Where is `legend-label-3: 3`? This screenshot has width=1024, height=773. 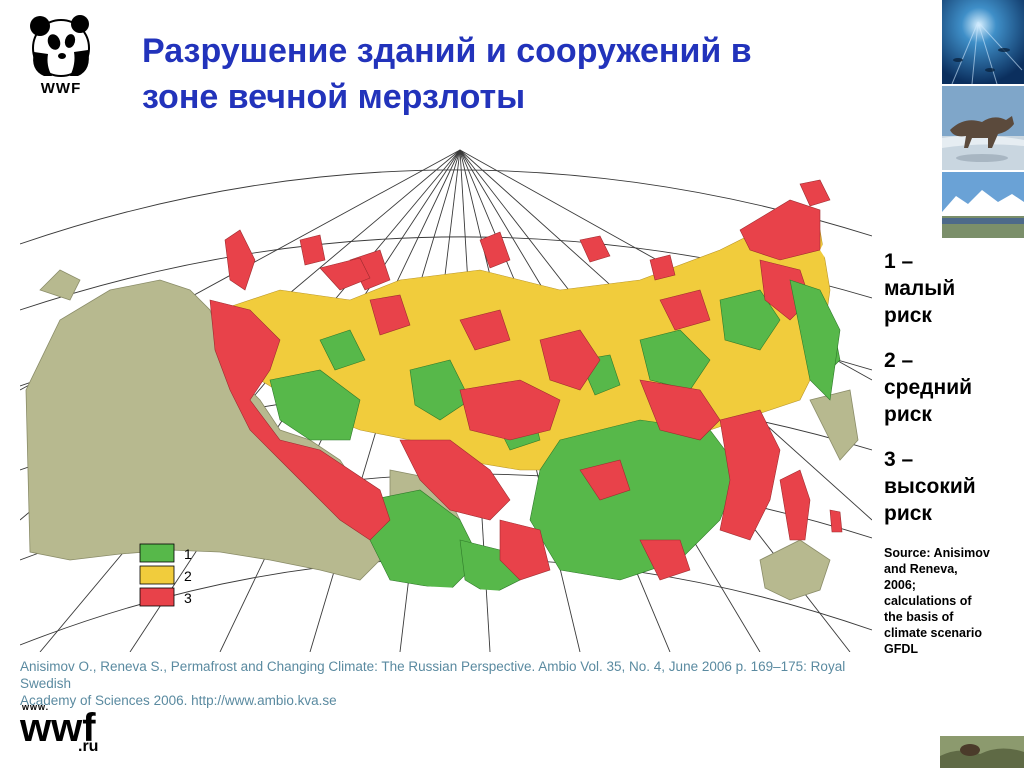
legend-label-3: 3 is located at coordinates (188, 598).